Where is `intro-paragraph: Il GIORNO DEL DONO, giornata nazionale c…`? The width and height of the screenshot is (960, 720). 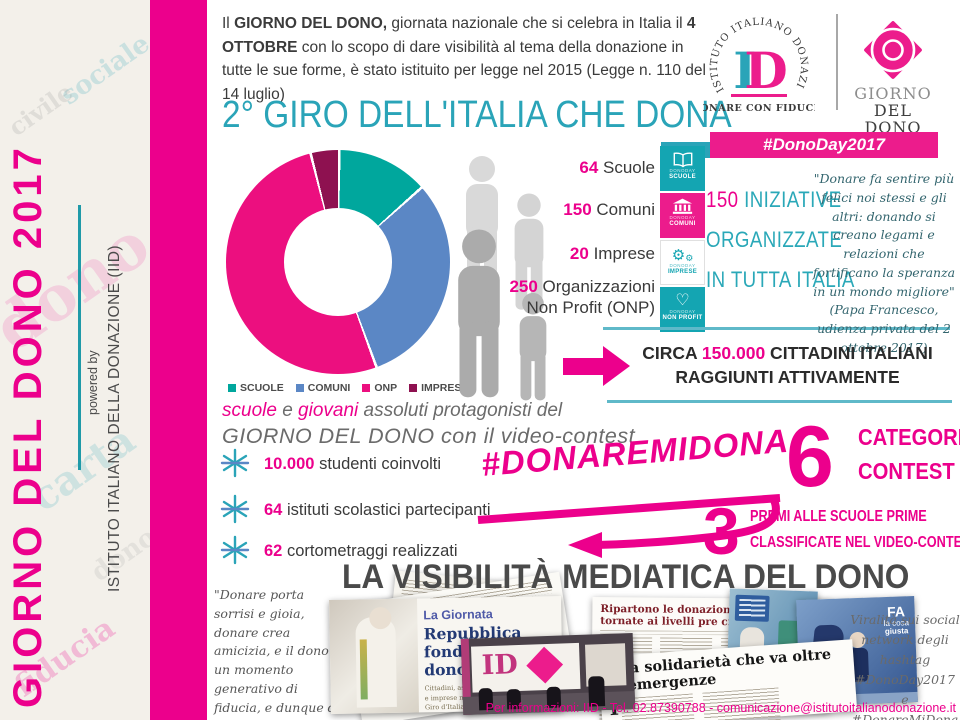
intro-paragraph: Il GIORNO DEL DONO, giornata nazionale c… is located at coordinates (468, 59).